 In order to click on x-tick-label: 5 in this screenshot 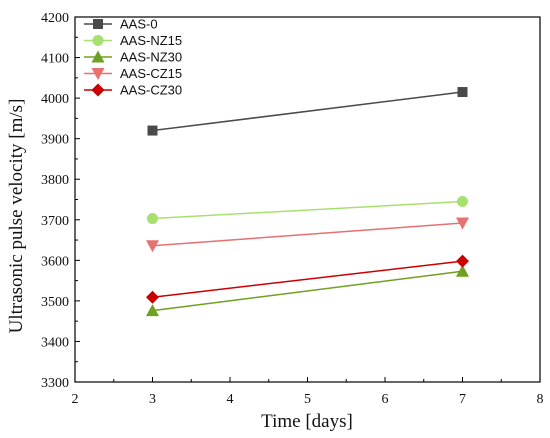, I will do `click(307, 399)`.